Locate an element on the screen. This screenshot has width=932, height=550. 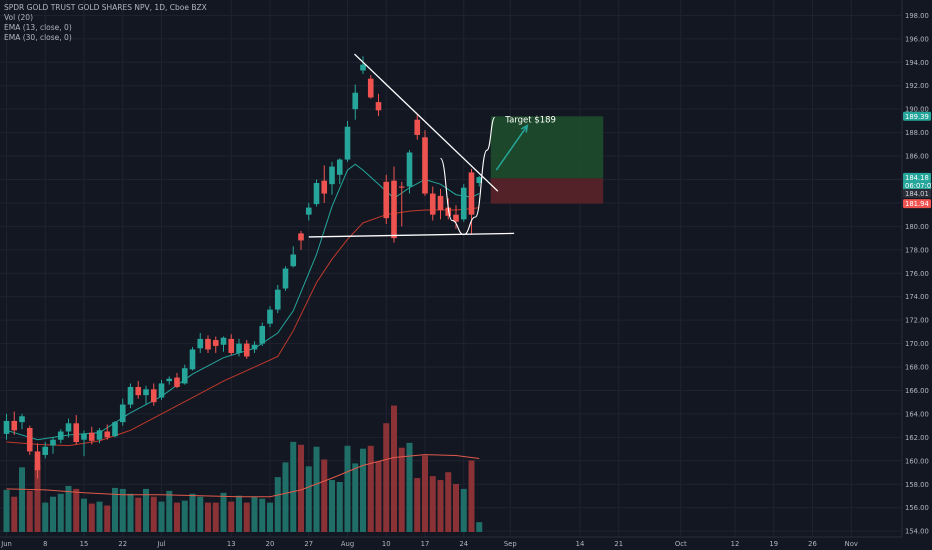
price-tag-text: 189.39 is located at coordinates (917, 117).